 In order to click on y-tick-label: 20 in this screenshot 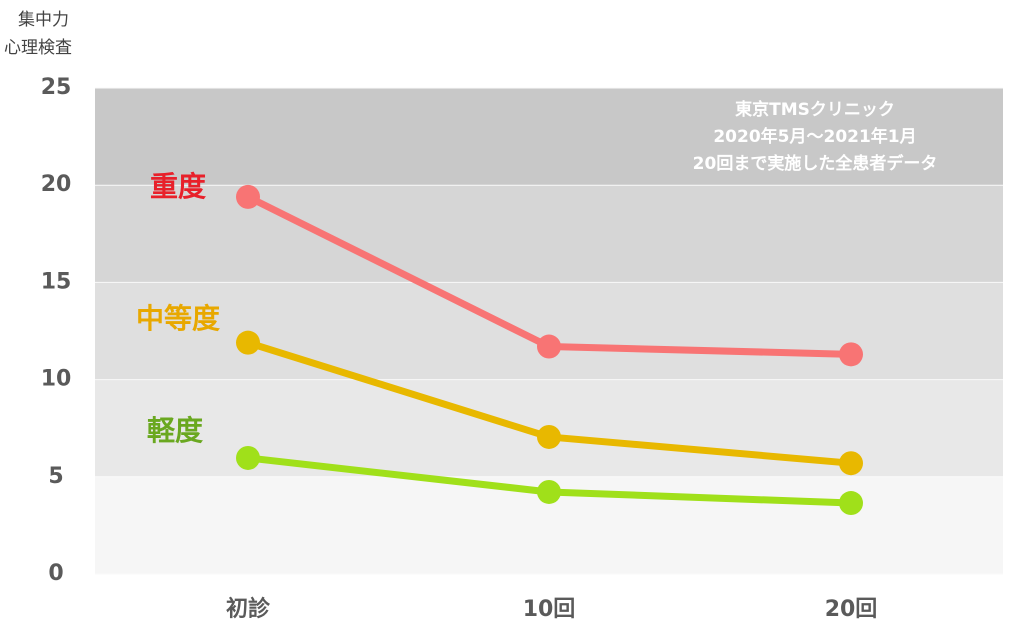, I will do `click(56, 184)`.